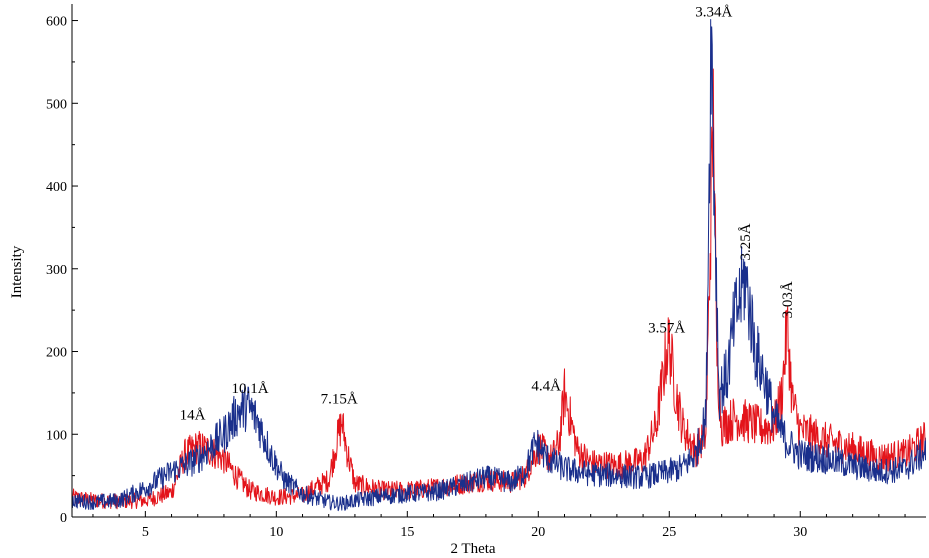 Image resolution: width=929 pixels, height=558 pixels. Describe the element at coordinates (145, 532) in the screenshot. I see `x-tick-label: 5` at that location.